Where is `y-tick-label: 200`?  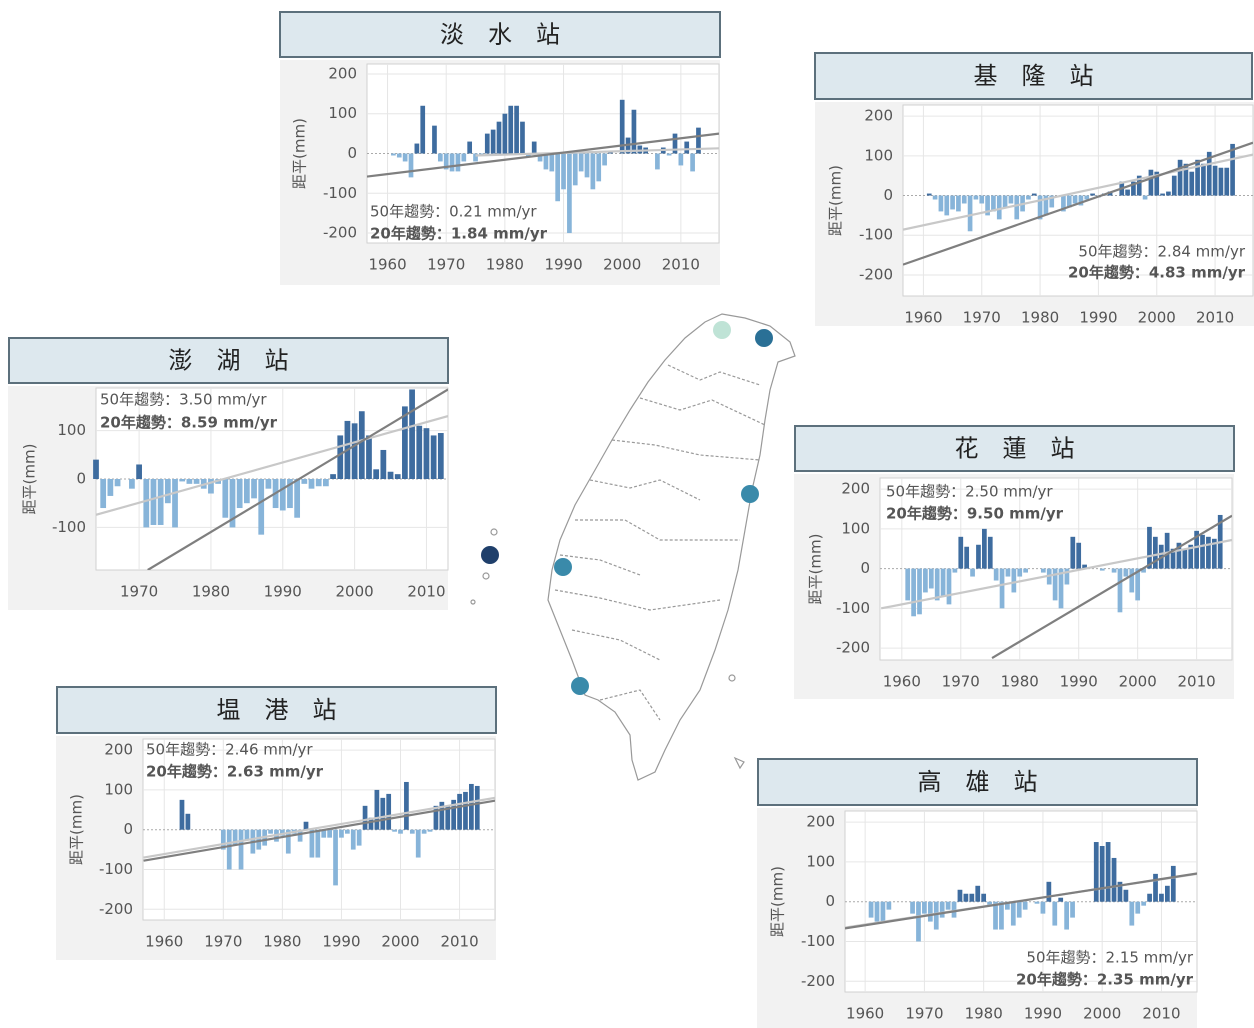
y-tick-label: 200 is located at coordinates (855, 489).